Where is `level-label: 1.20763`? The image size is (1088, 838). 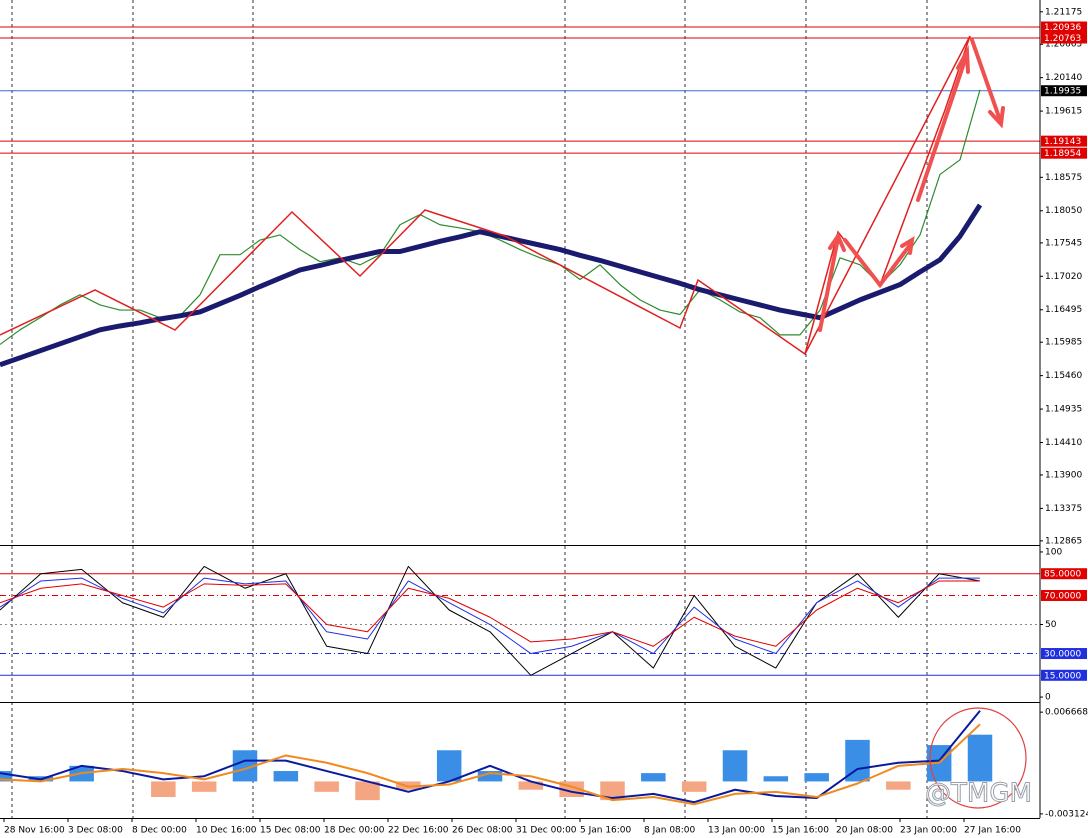
level-label: 1.20763 is located at coordinates (1062, 39).